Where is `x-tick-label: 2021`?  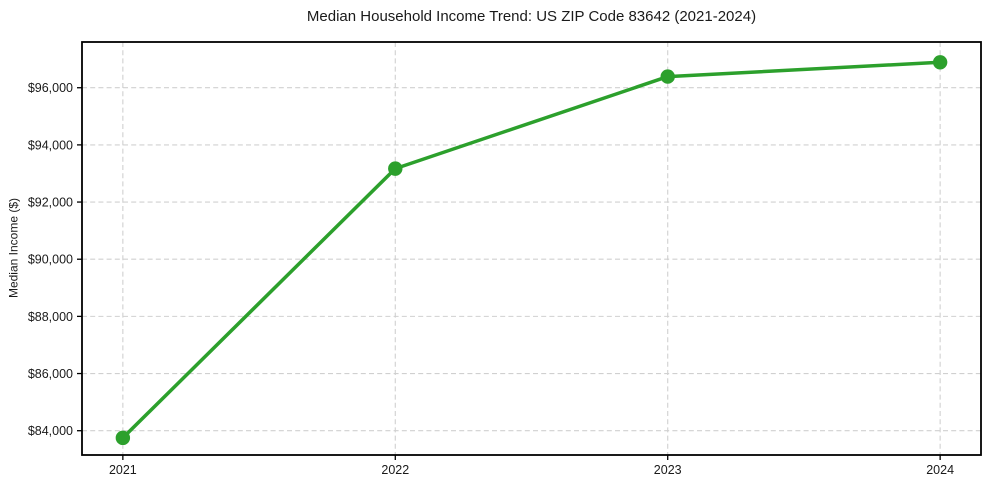
x-tick-label: 2021 is located at coordinates (123, 470).